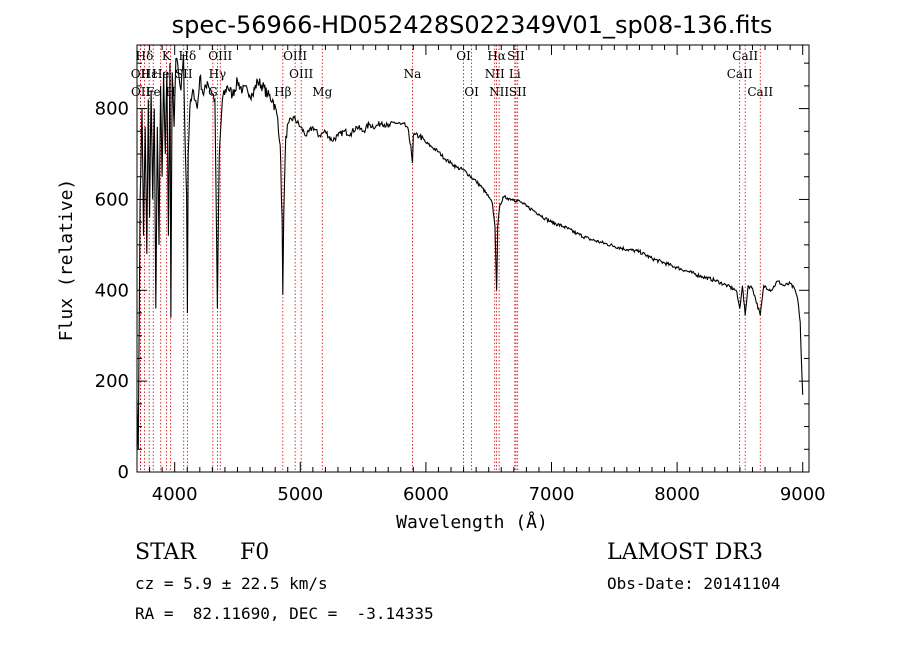 This screenshot has width=900, height=649. I want to click on line-label: Fe, so click(153, 92).